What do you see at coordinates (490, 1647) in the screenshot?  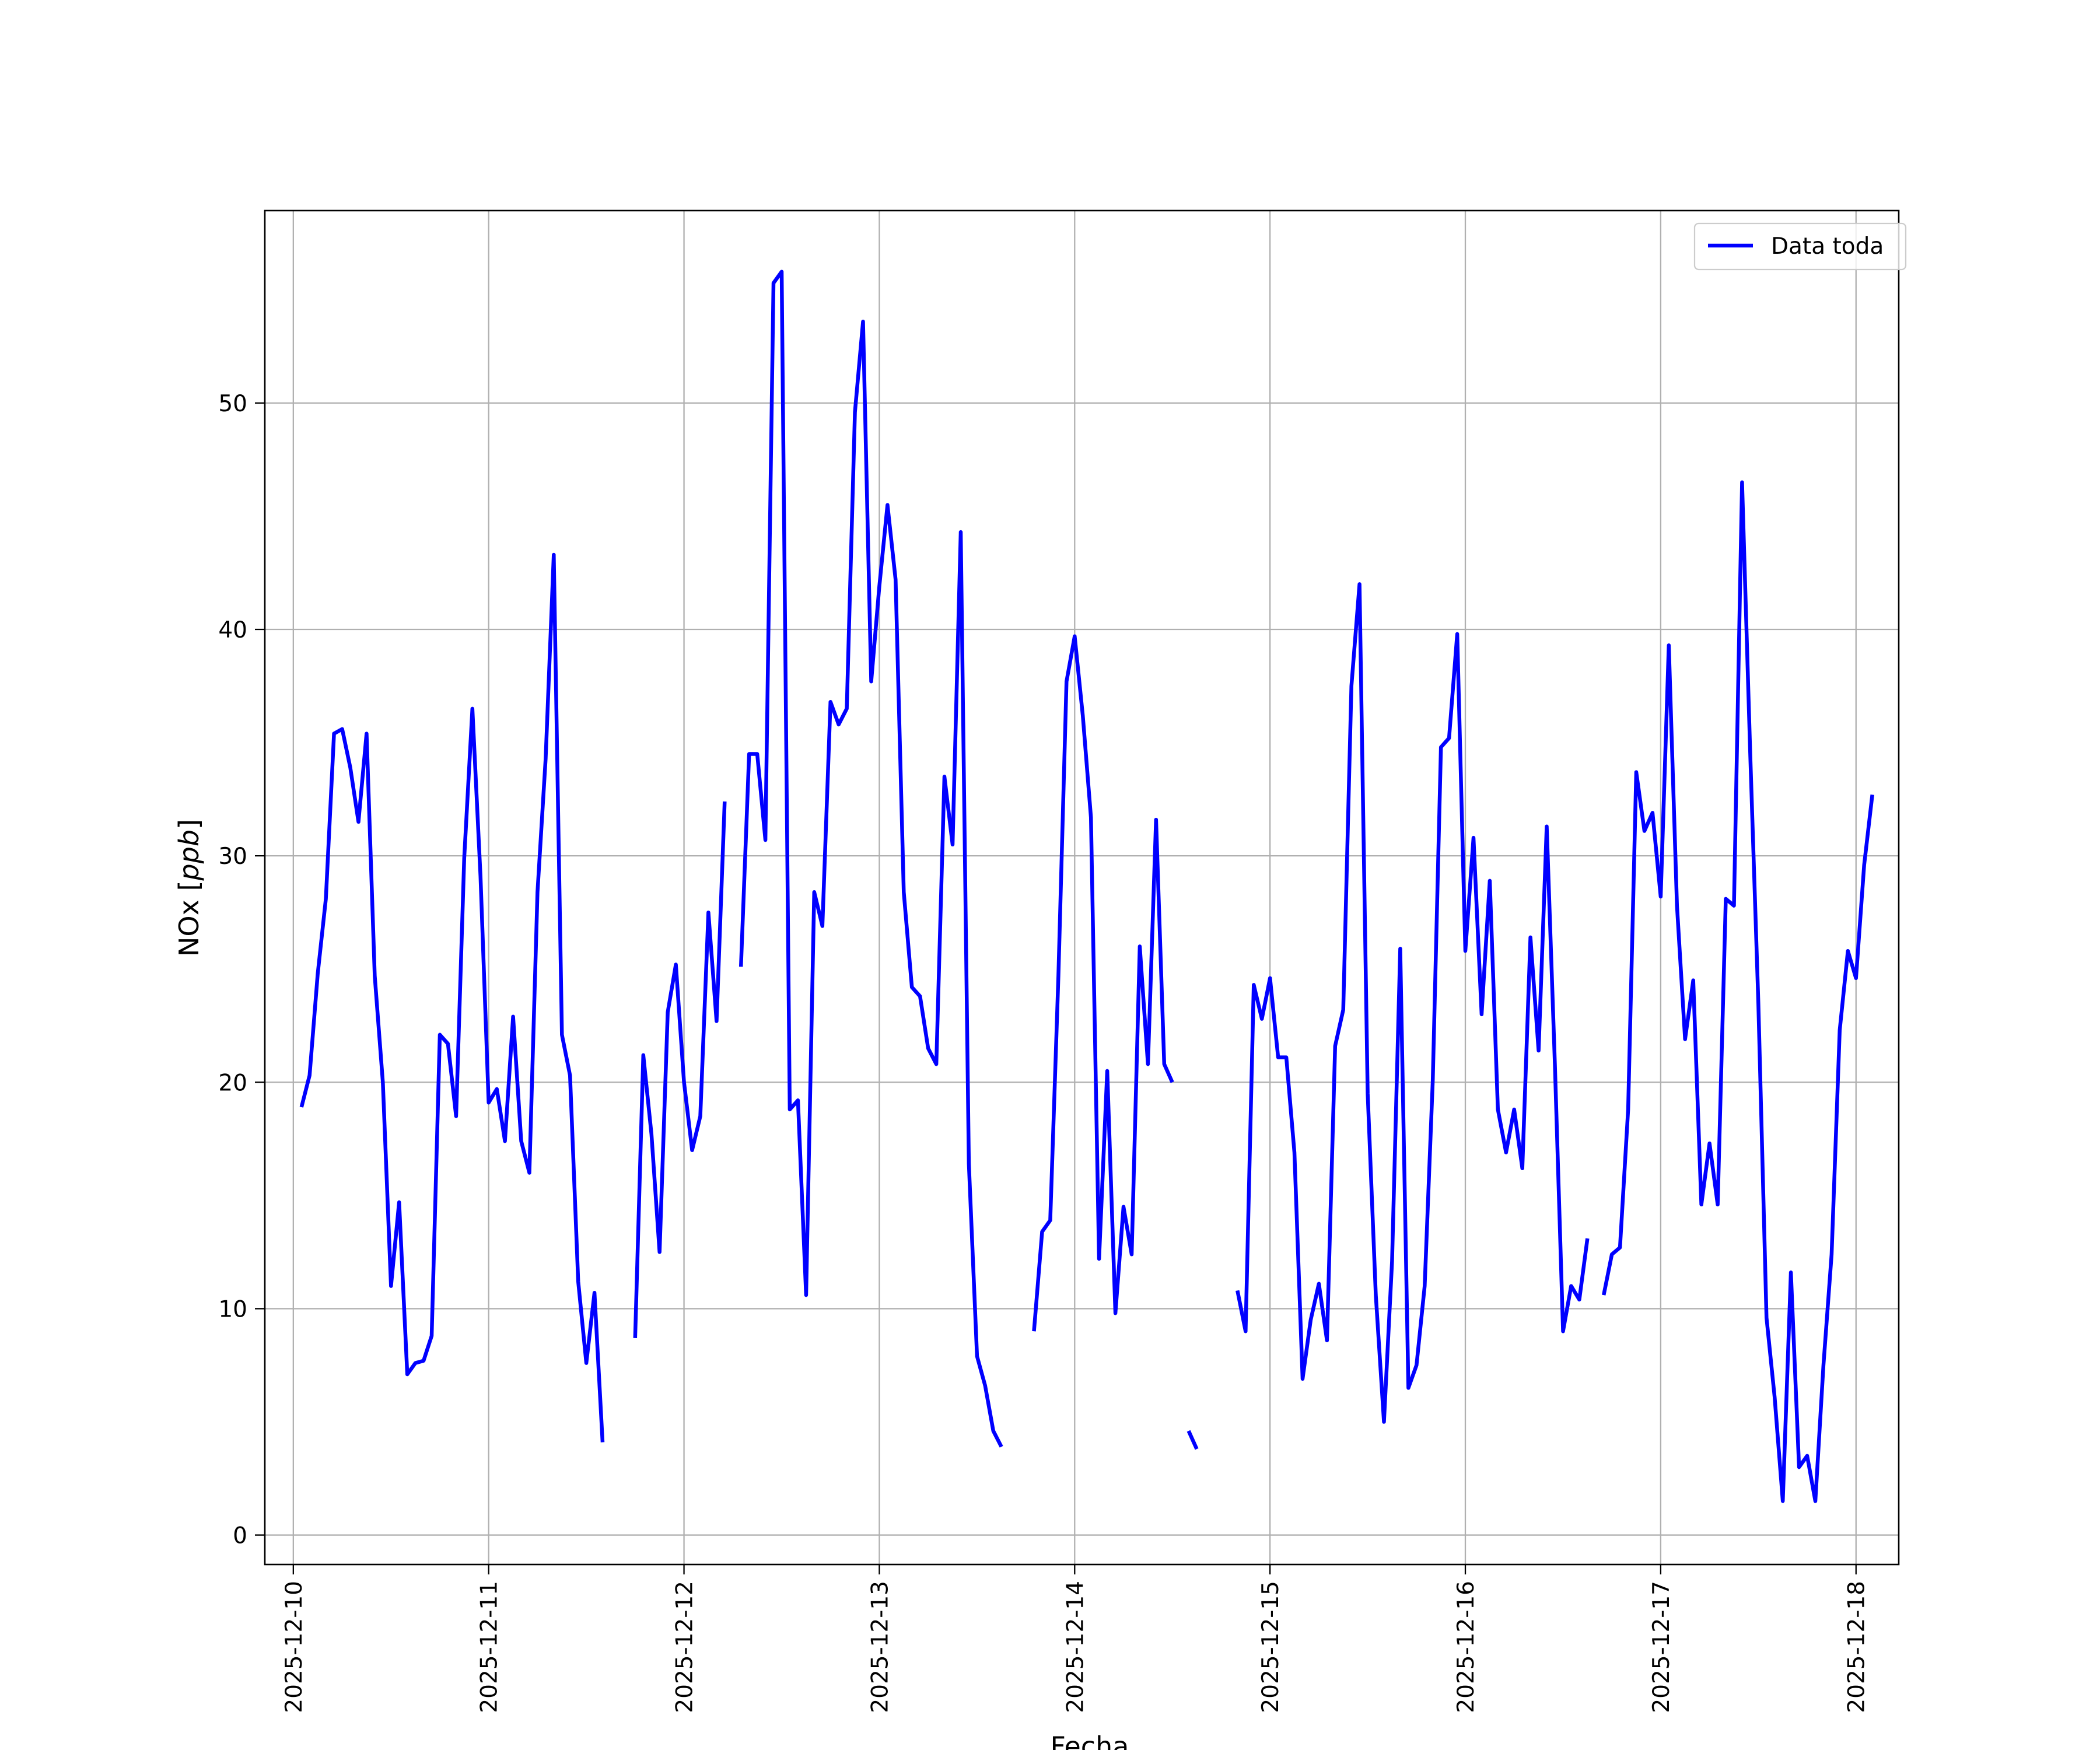 I see `x-tick-label: 2025-12-11` at bounding box center [490, 1647].